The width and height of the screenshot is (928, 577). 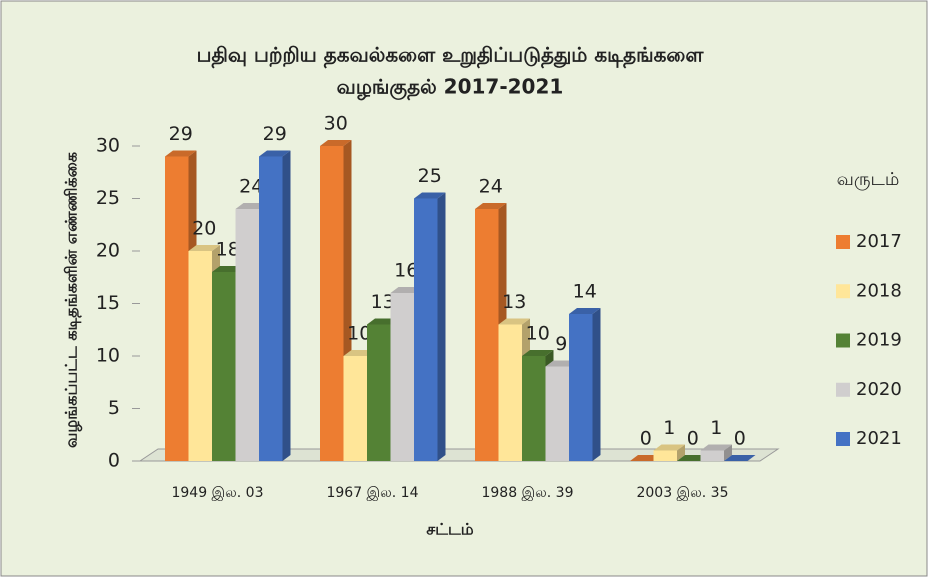 What do you see at coordinates (430, 176) in the screenshot?
I see `data-label: 25` at bounding box center [430, 176].